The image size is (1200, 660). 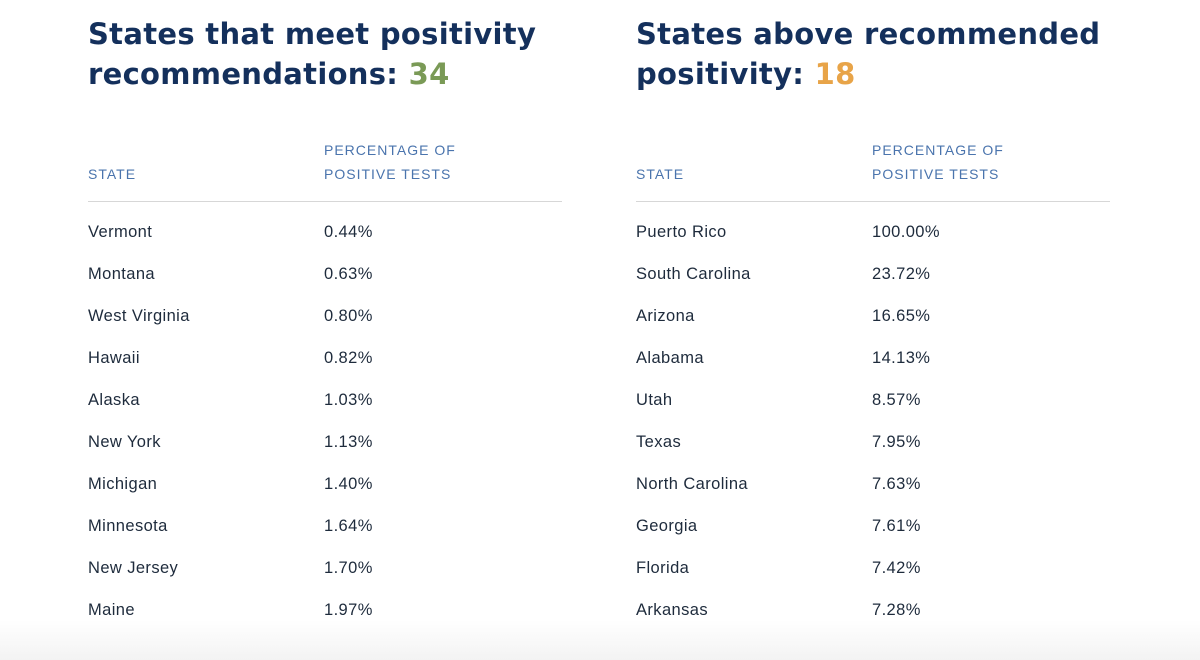 I want to click on state-cell: New York, so click(x=124, y=442).